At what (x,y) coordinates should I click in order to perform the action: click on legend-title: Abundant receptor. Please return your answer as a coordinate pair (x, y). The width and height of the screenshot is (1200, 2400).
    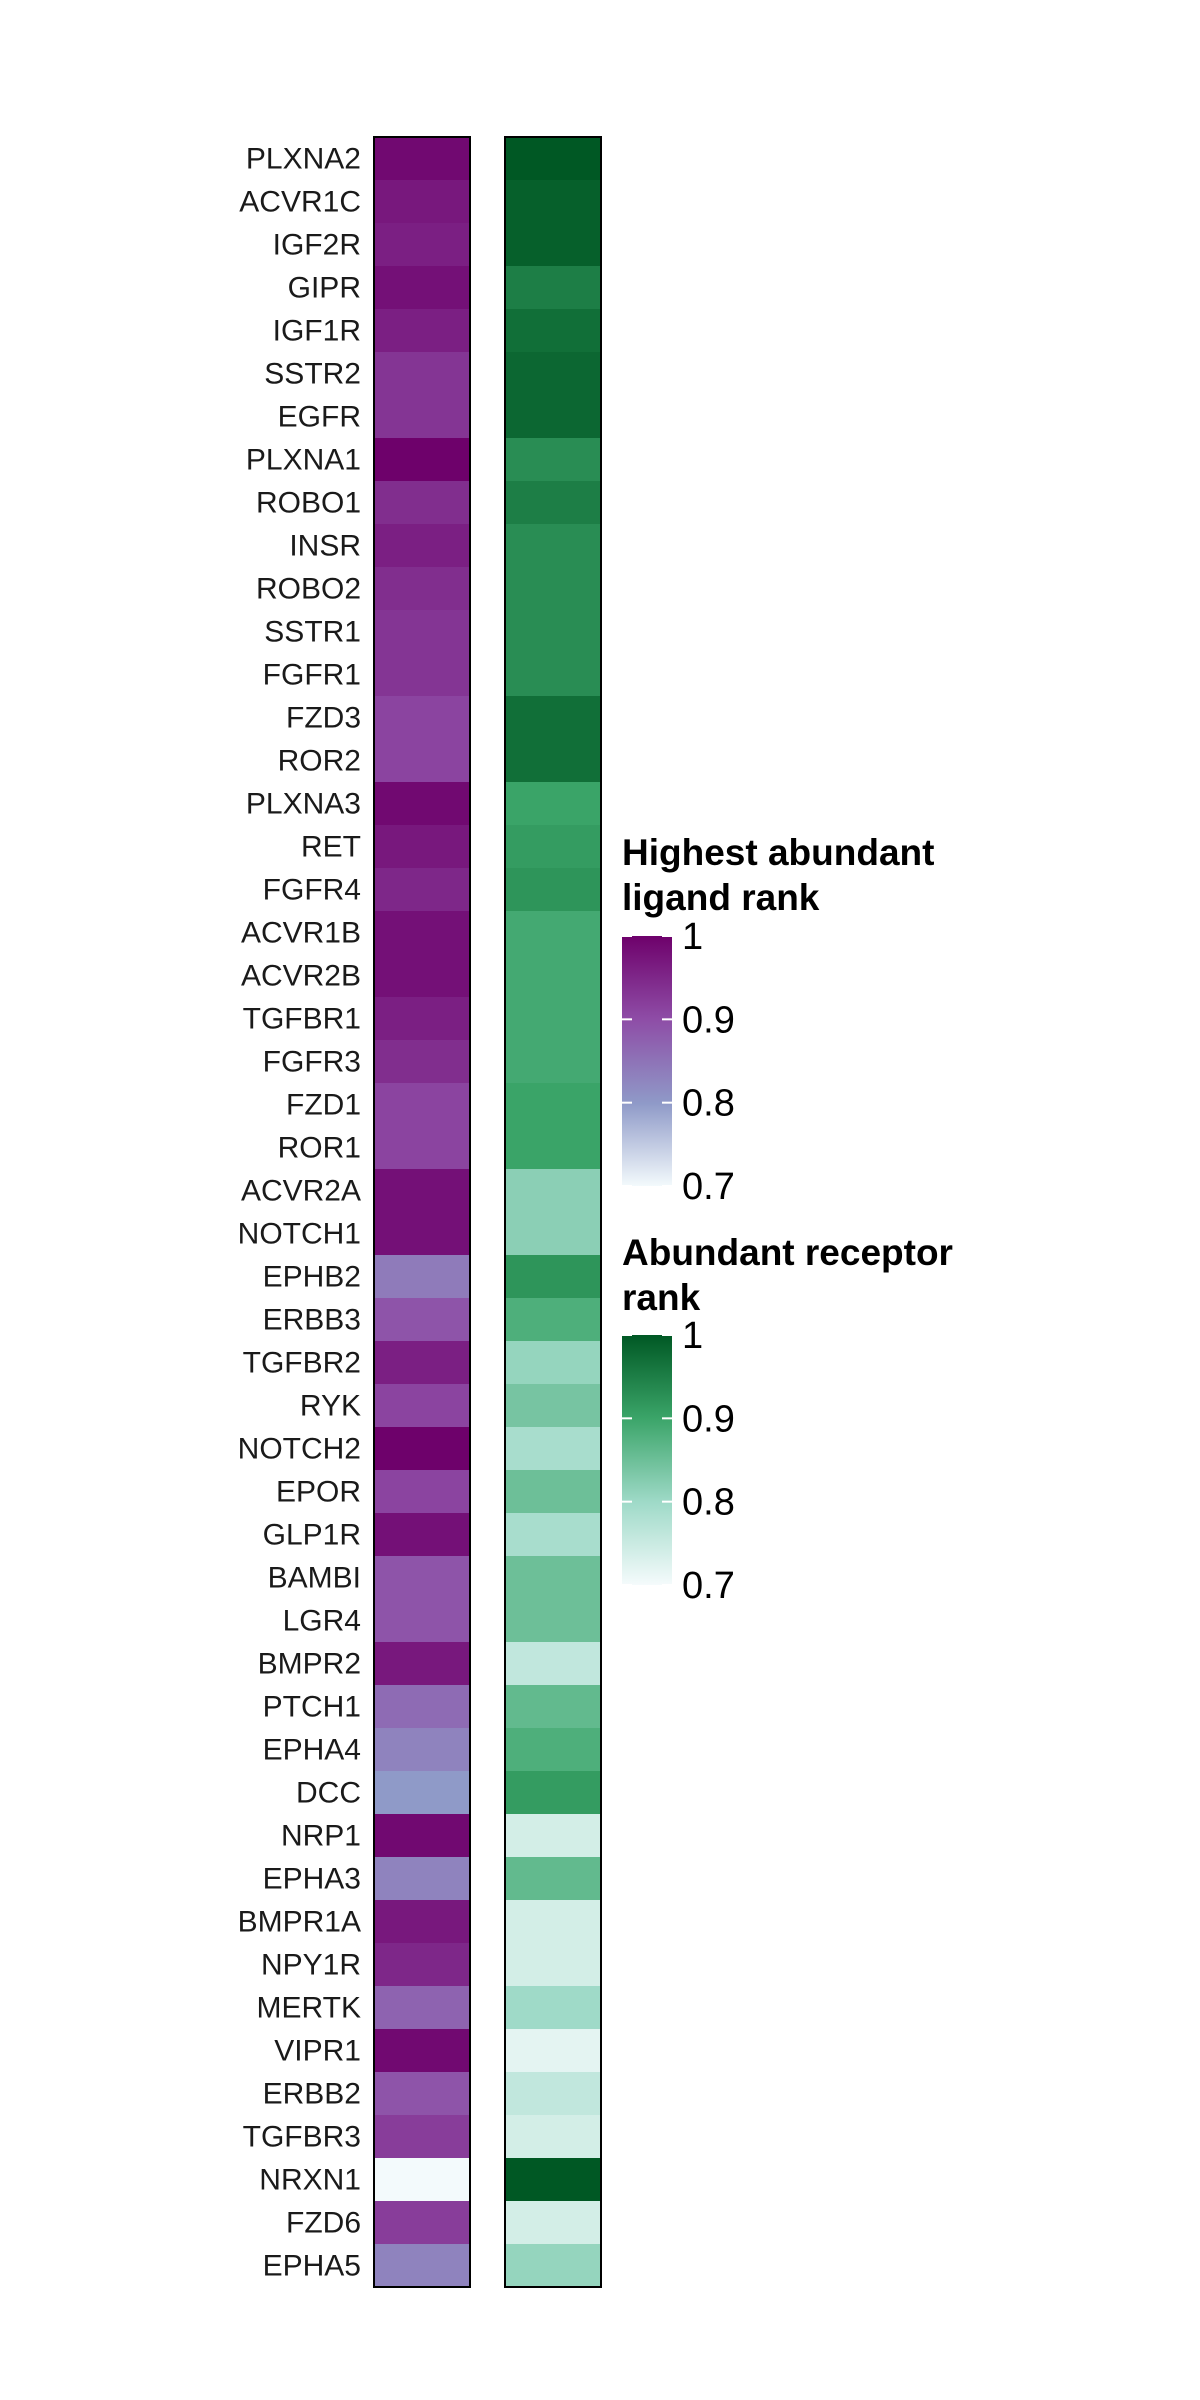
    Looking at the image, I should click on (787, 1252).